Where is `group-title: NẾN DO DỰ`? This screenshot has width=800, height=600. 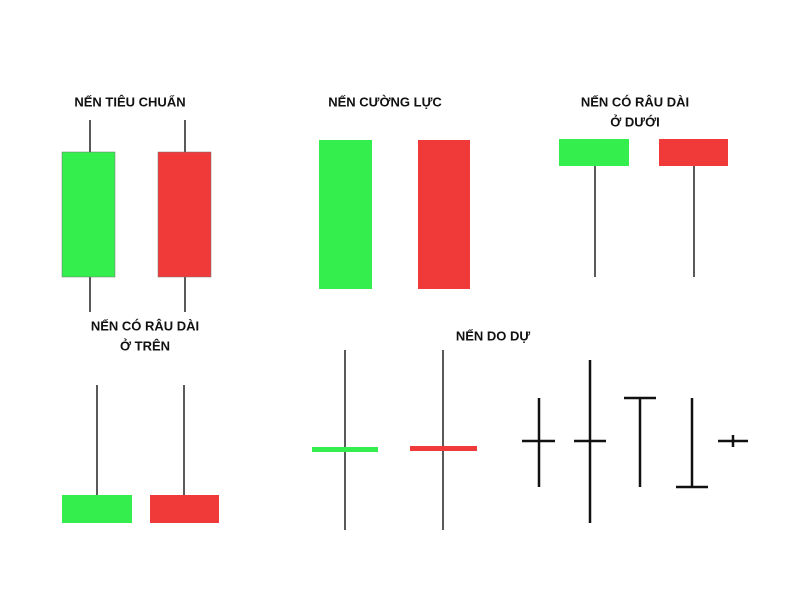 group-title: NẾN DO DỰ is located at coordinates (493, 335).